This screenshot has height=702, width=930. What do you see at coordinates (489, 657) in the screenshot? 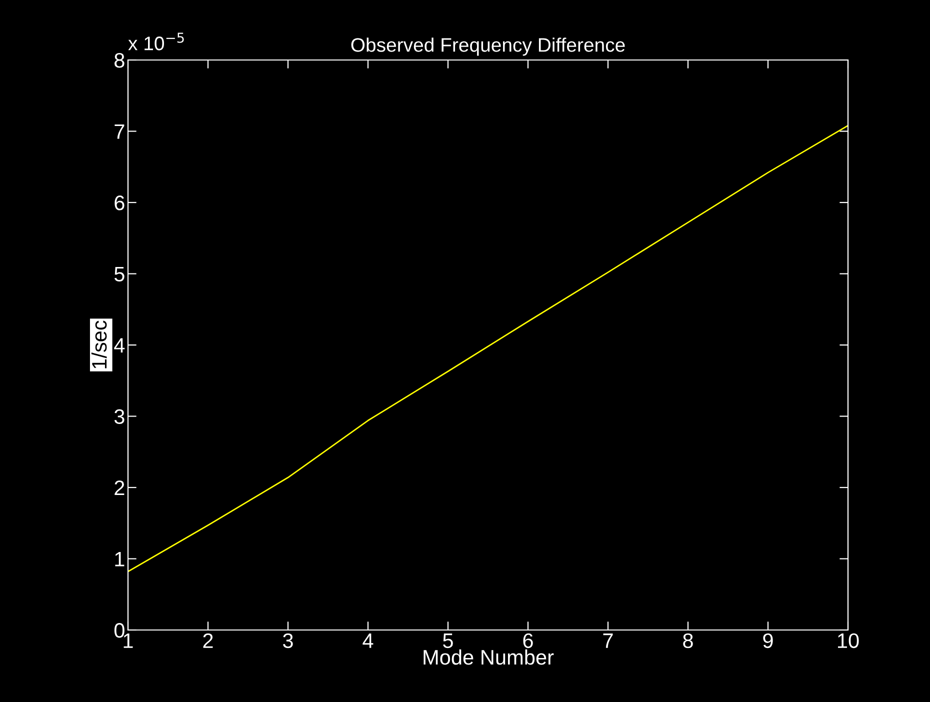
I see `x-axis-title: Mode Number` at bounding box center [489, 657].